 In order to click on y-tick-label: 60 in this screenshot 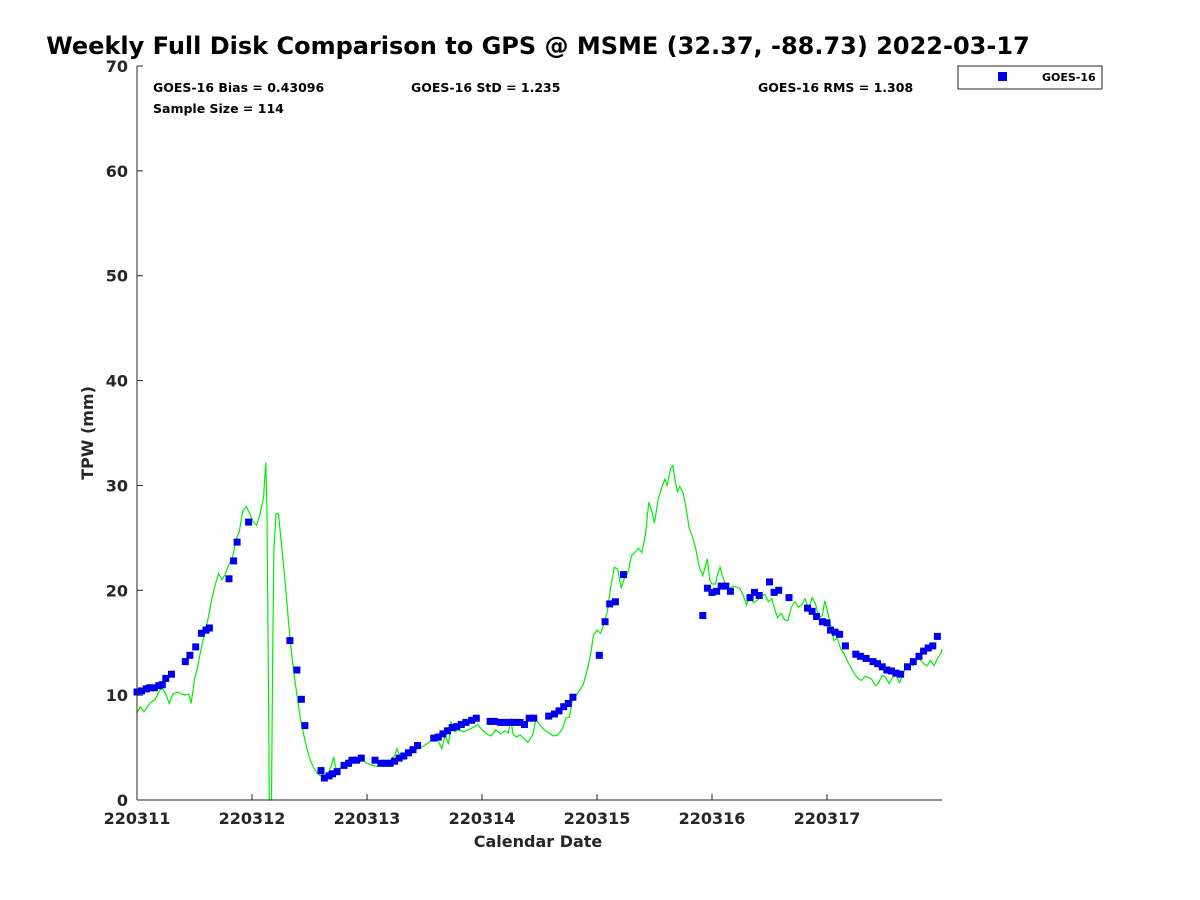, I will do `click(117, 171)`.